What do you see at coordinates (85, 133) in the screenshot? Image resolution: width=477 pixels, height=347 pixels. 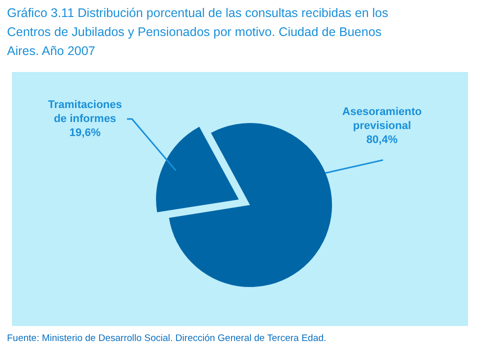 I see `data-label: 19,6%` at bounding box center [85, 133].